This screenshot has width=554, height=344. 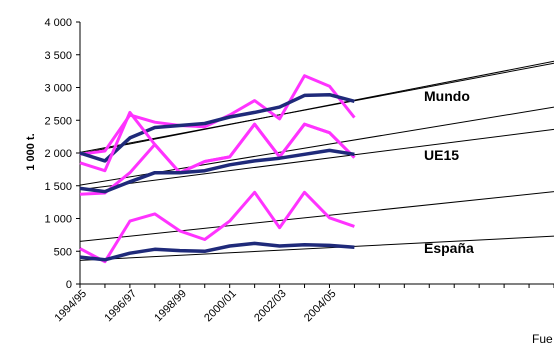 I want to click on x-tick-label: 2002/03, so click(x=270, y=306).